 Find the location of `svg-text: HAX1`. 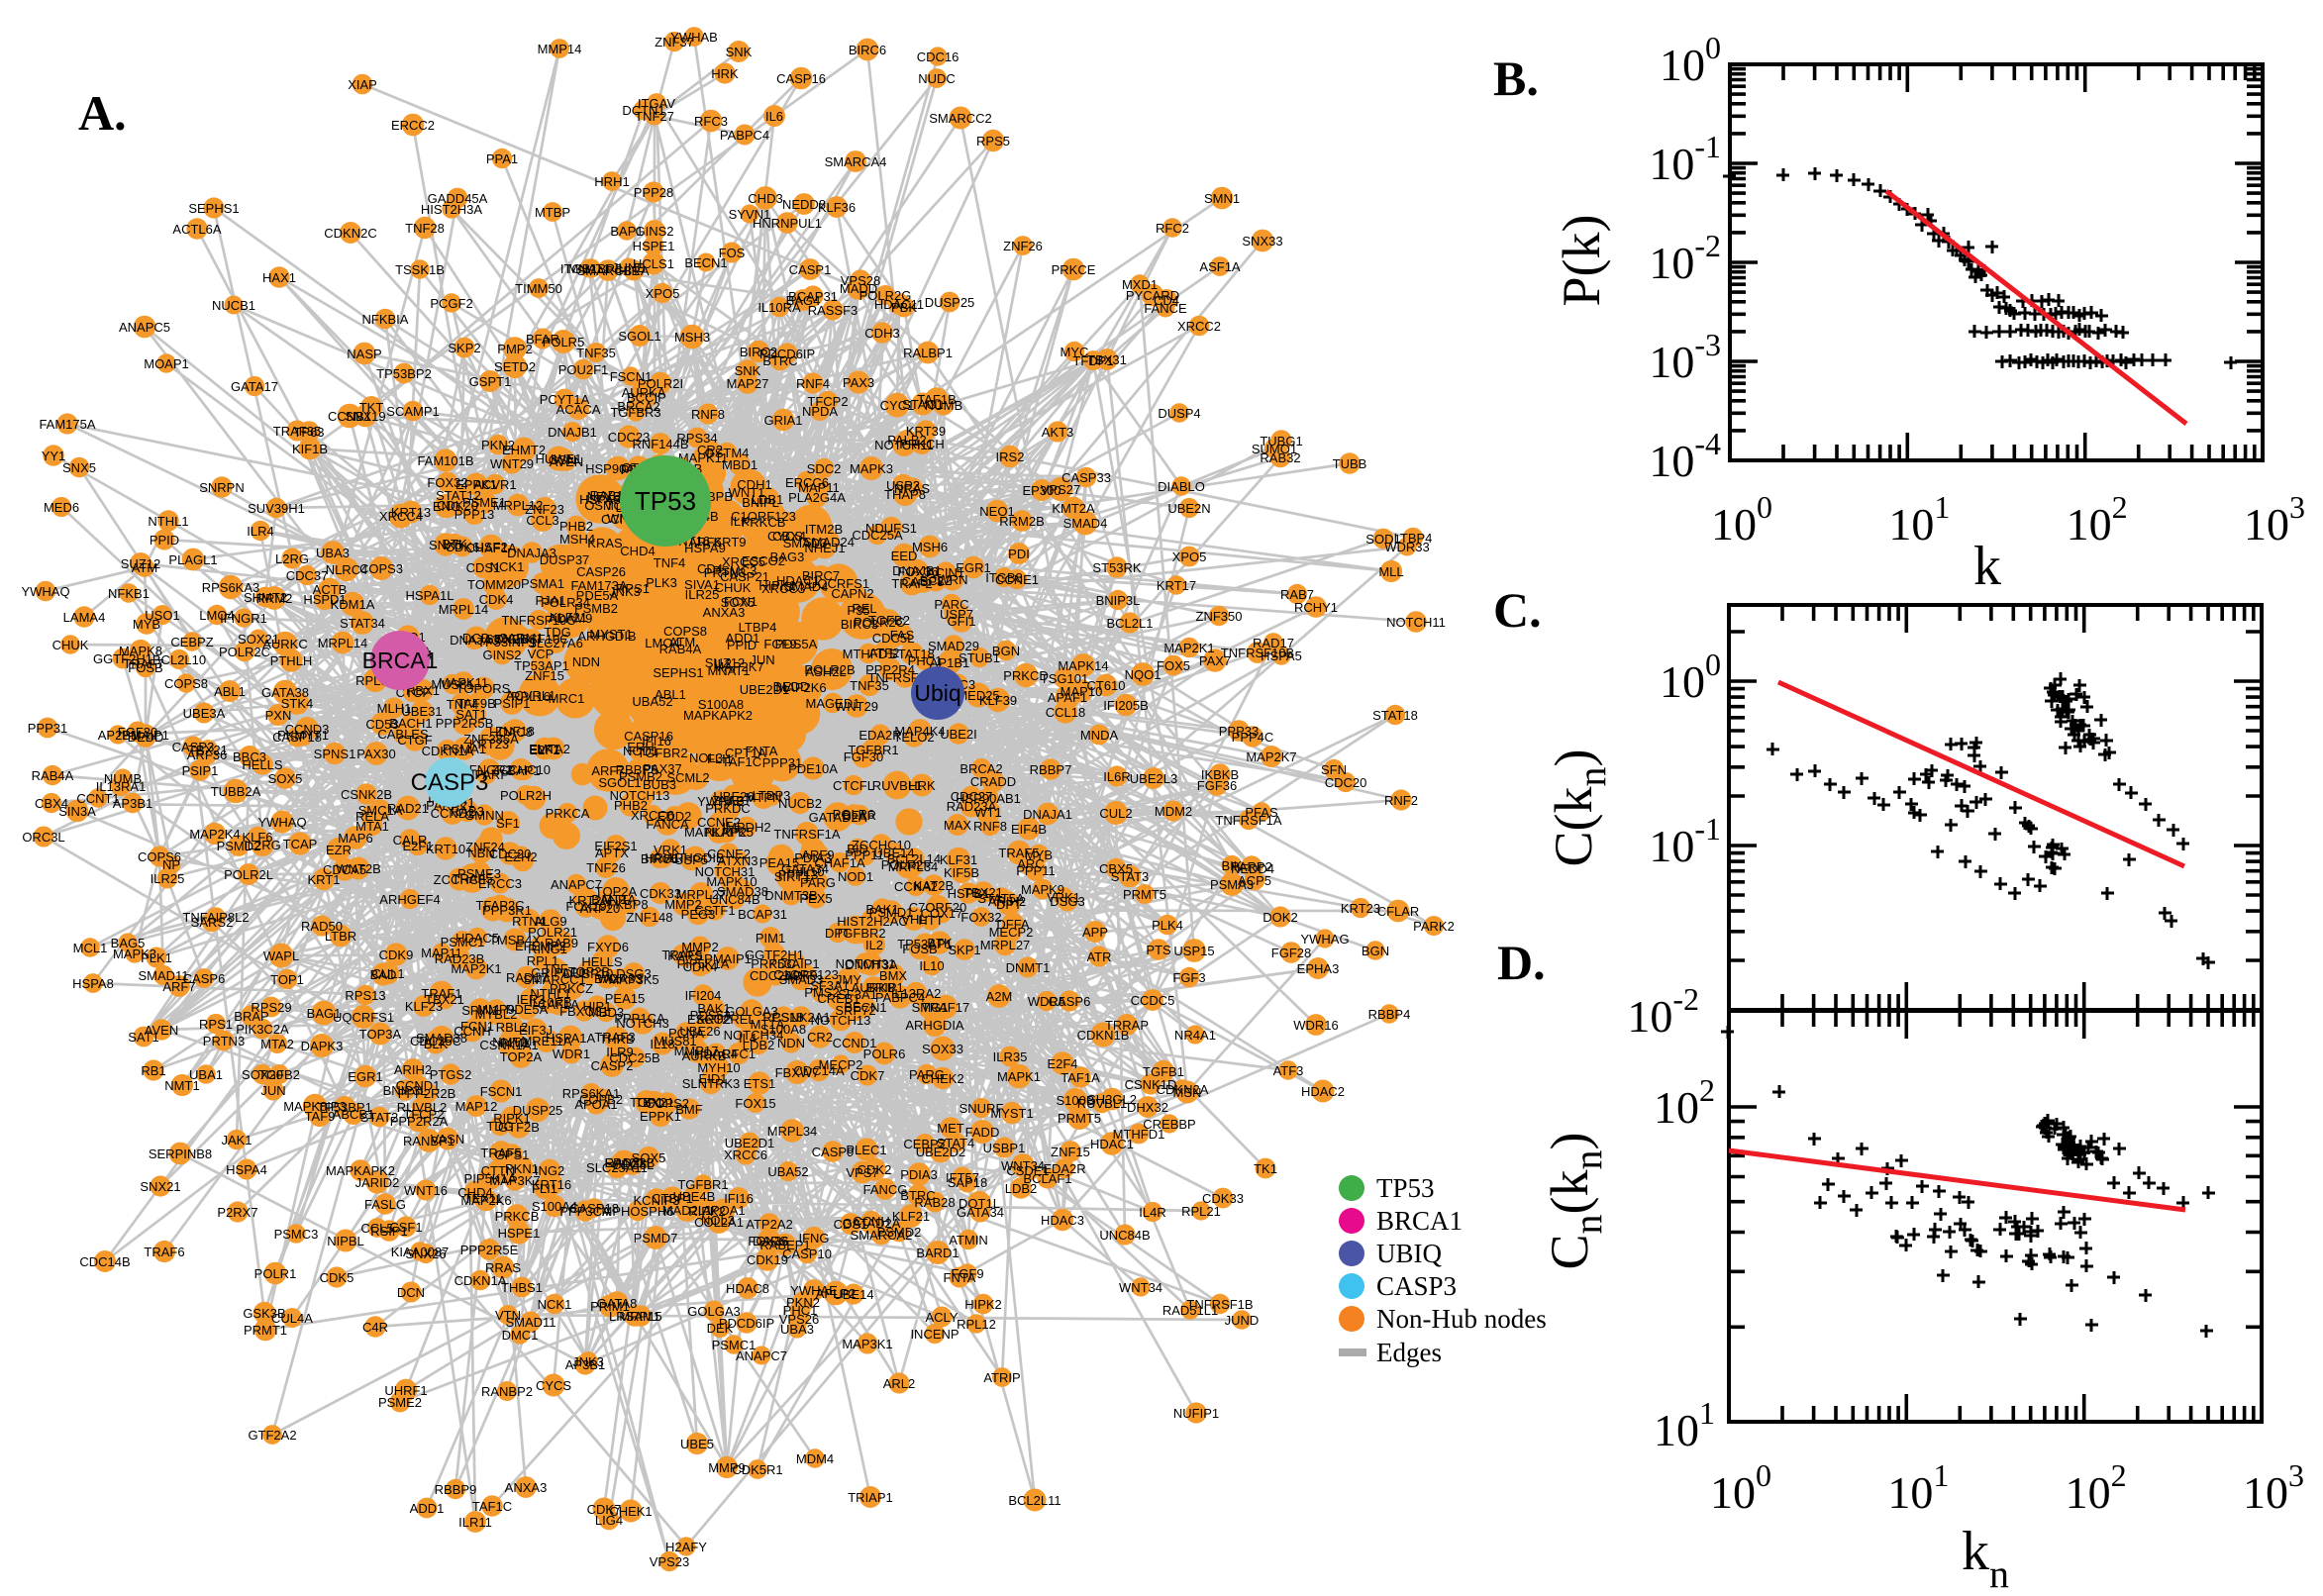

svg-text: HAX1 is located at coordinates (279, 277).